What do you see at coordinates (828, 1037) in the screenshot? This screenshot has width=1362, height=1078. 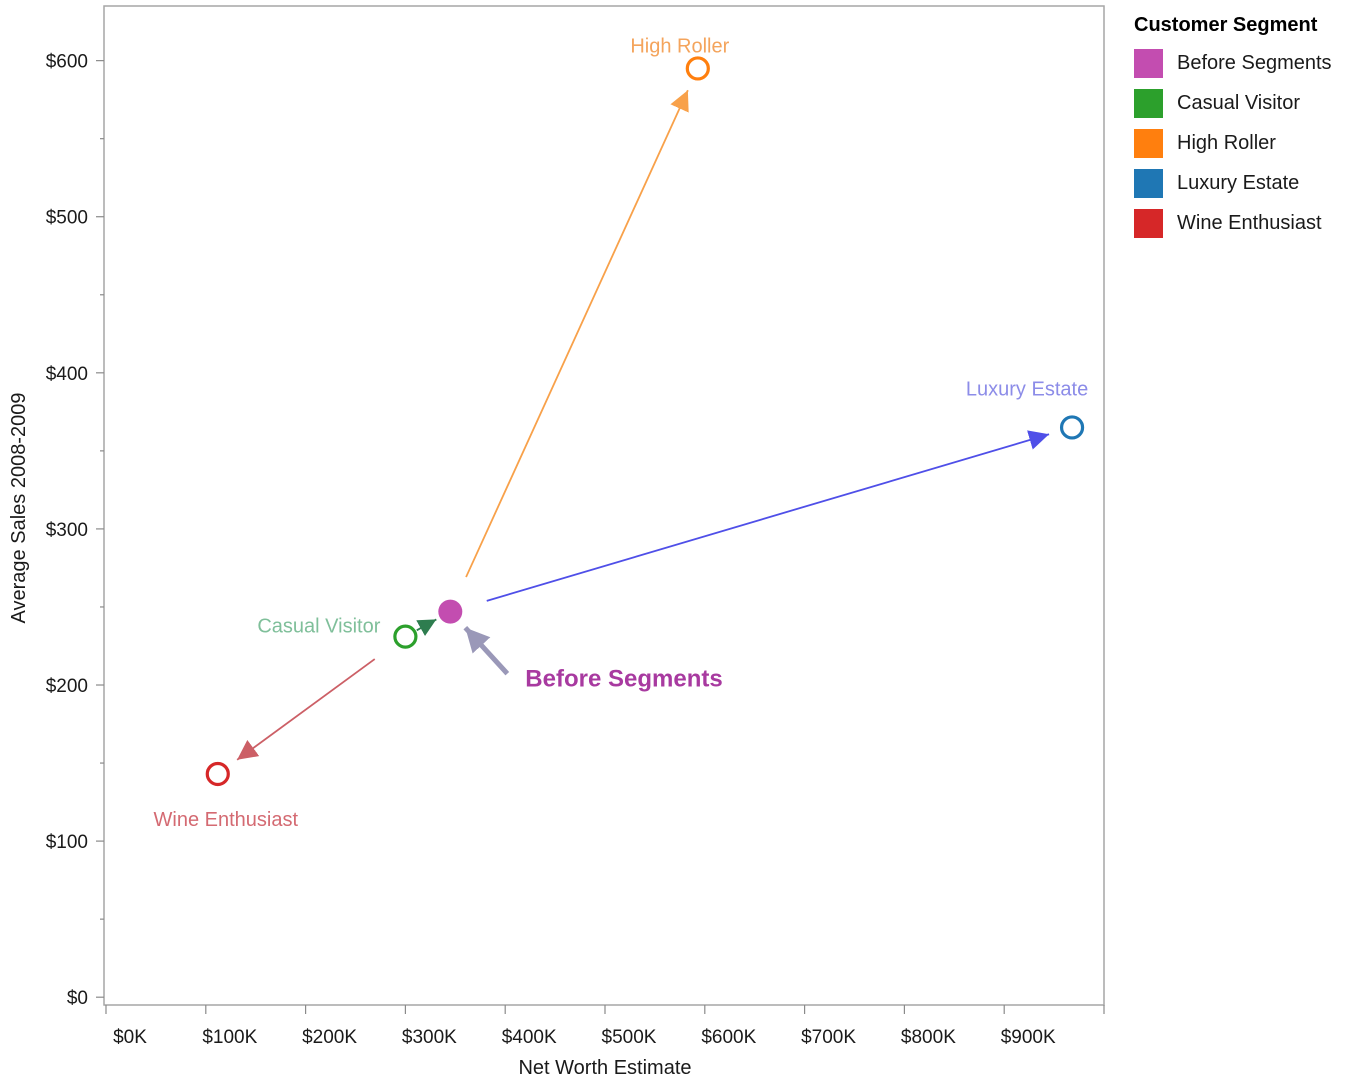 I see `x-tick-label: $700K` at bounding box center [828, 1037].